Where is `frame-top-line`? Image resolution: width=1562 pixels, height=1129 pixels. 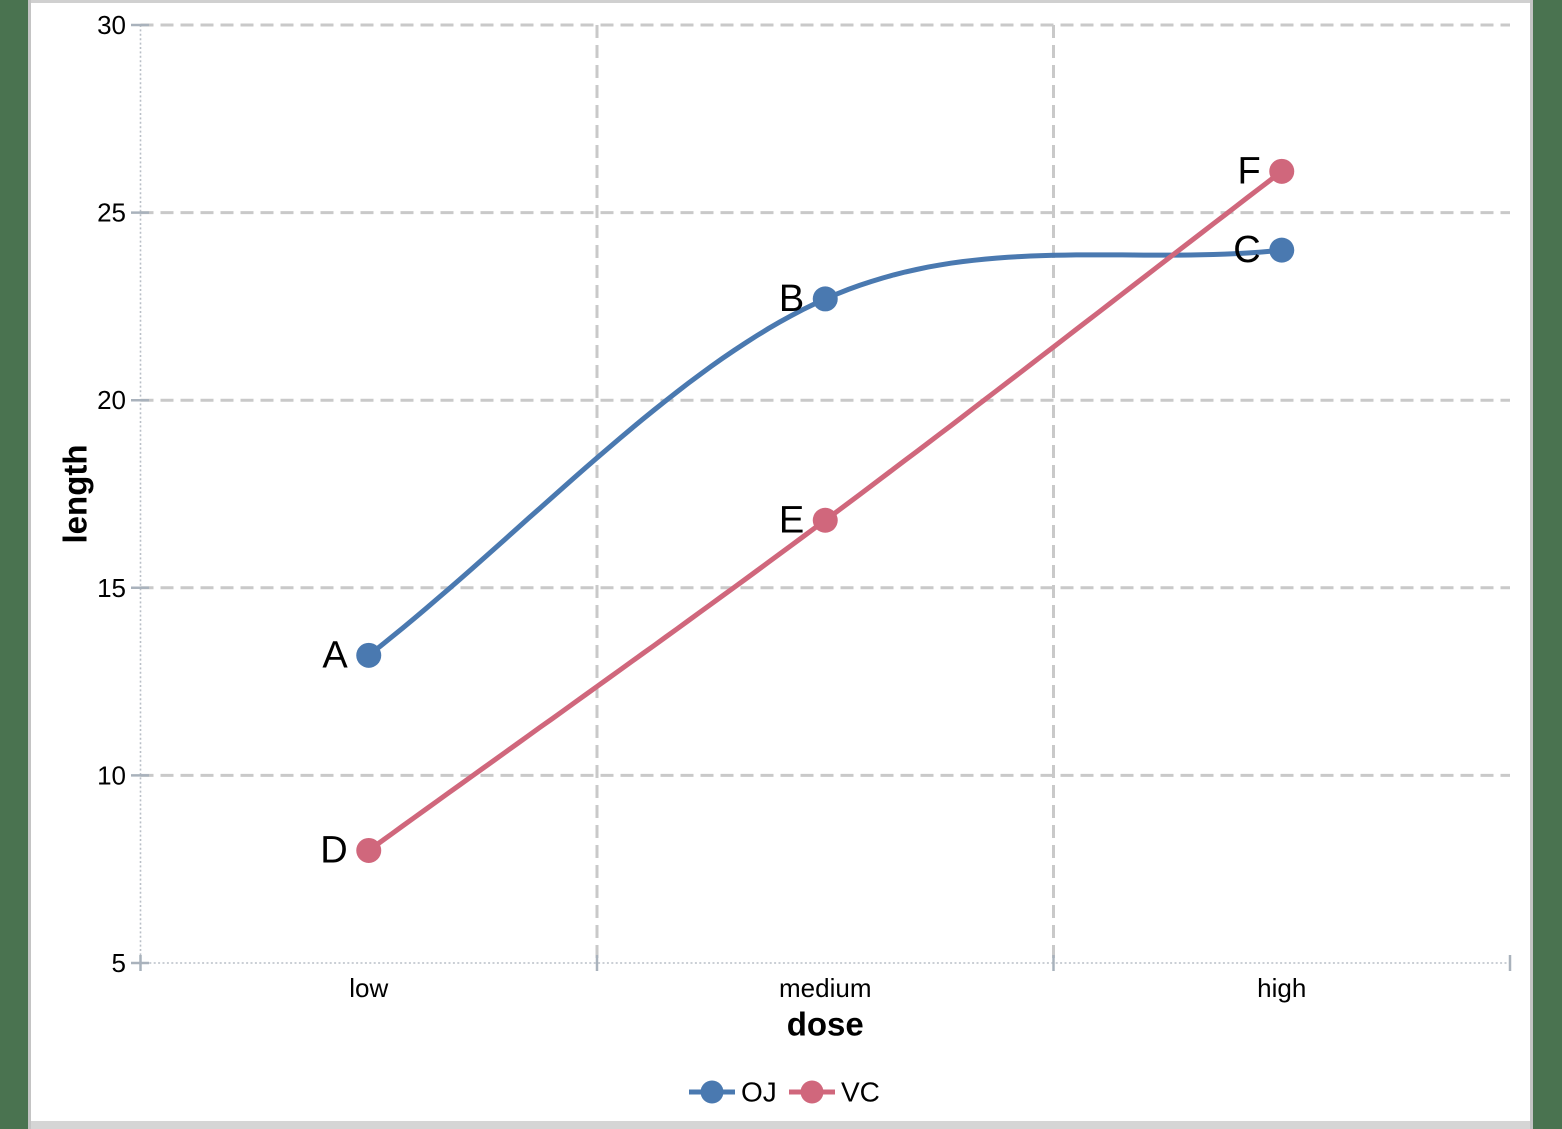
frame-top-line is located at coordinates (781, 1).